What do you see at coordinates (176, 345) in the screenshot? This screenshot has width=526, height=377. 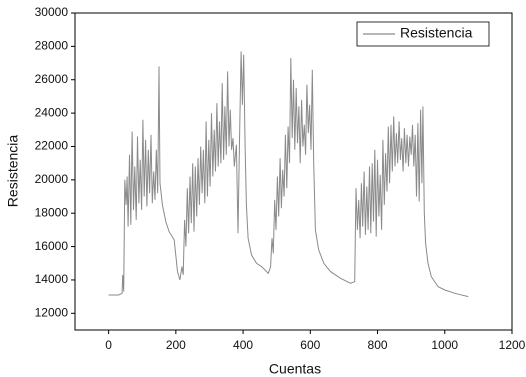 I see `x-tick-label: 200` at bounding box center [176, 345].